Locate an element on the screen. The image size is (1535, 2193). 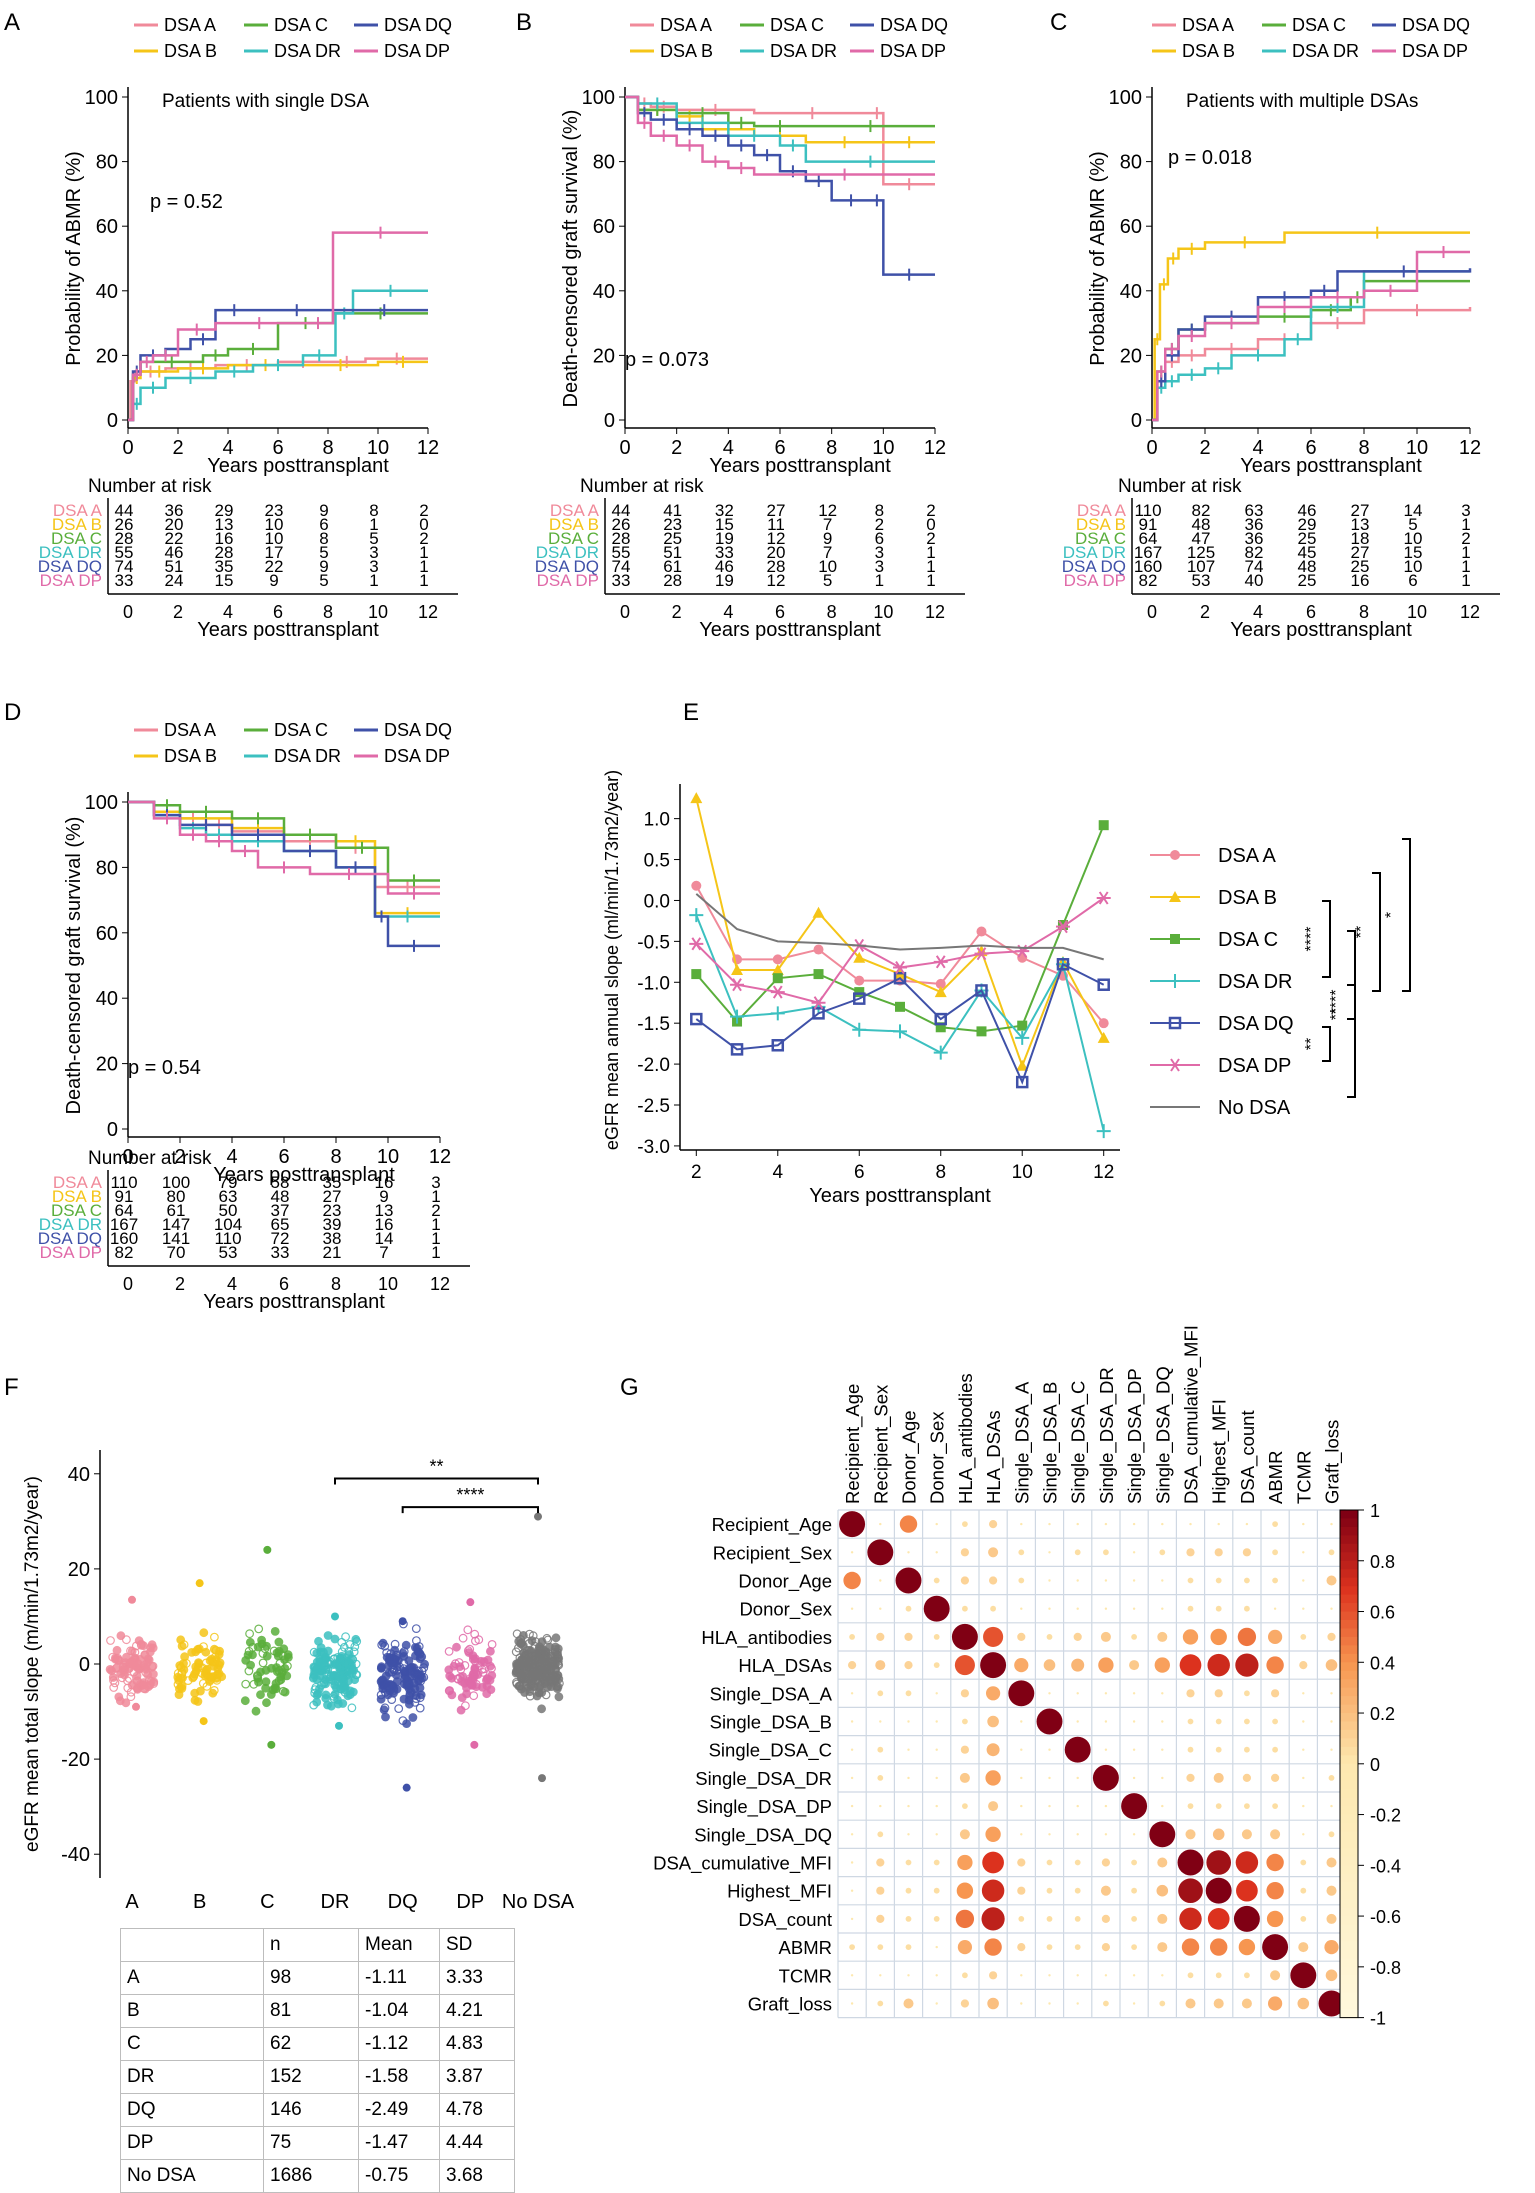
y-tick-label: 20 is located at coordinates (1131, 356).